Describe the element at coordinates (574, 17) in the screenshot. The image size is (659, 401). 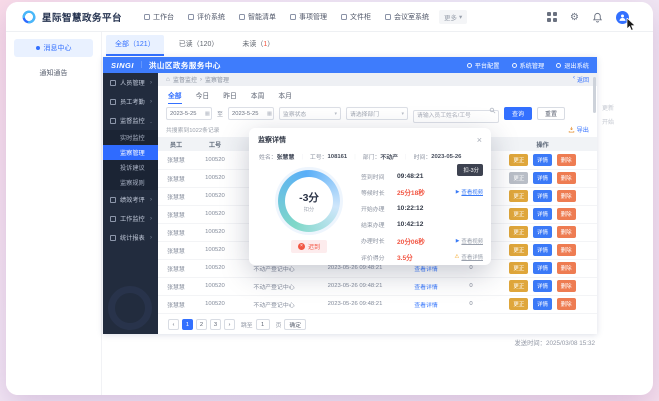
I see `settings-gear-icon: ⚙` at that location.